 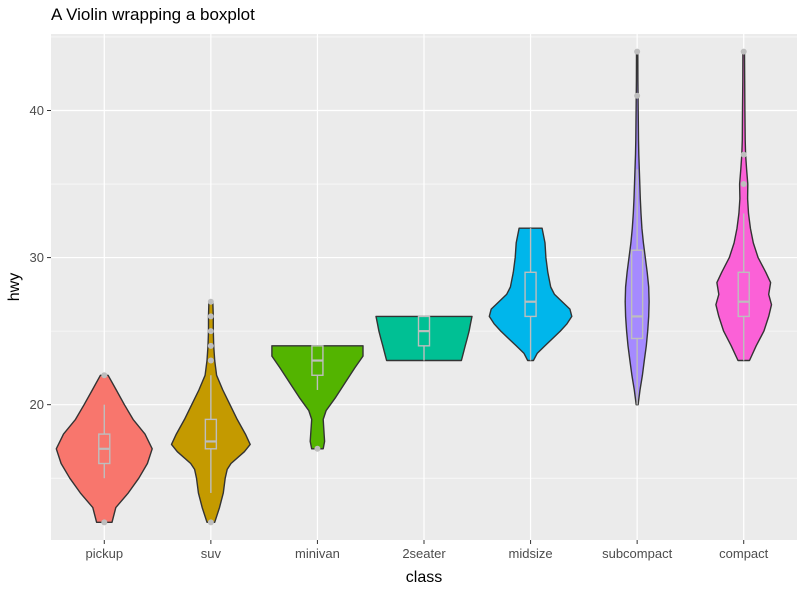 What do you see at coordinates (637, 553) in the screenshot?
I see `x-tick-label-subcompact: subcompact` at bounding box center [637, 553].